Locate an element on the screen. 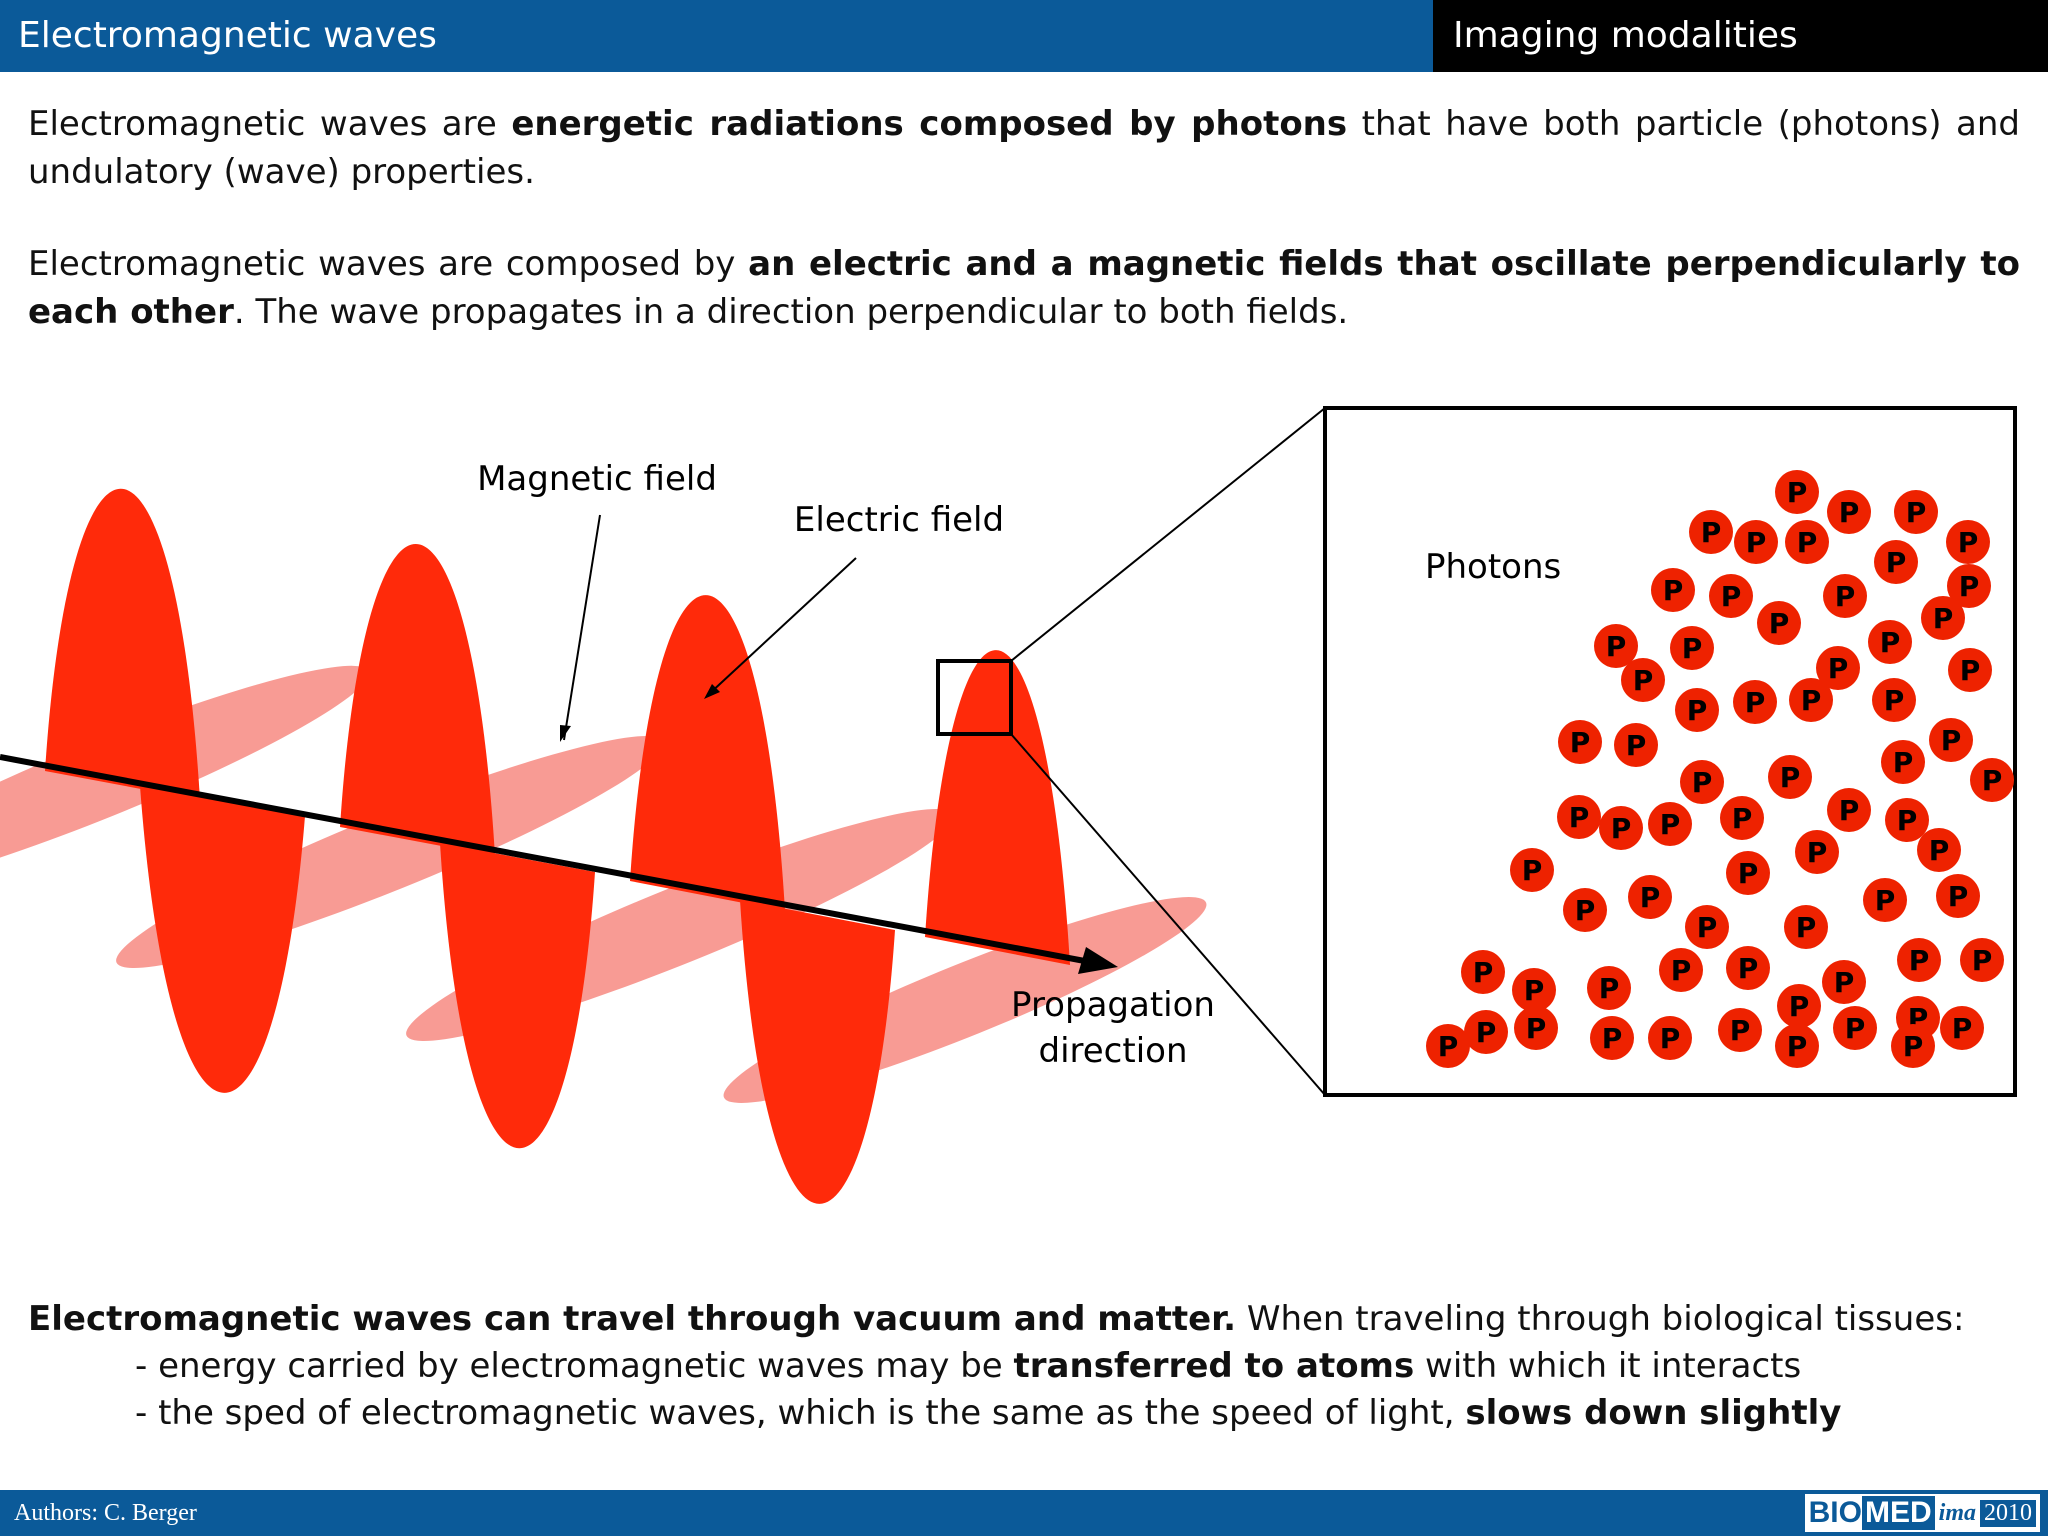 This screenshot has width=2048, height=1536. magnetic-pointer-head is located at coordinates (565, 733).